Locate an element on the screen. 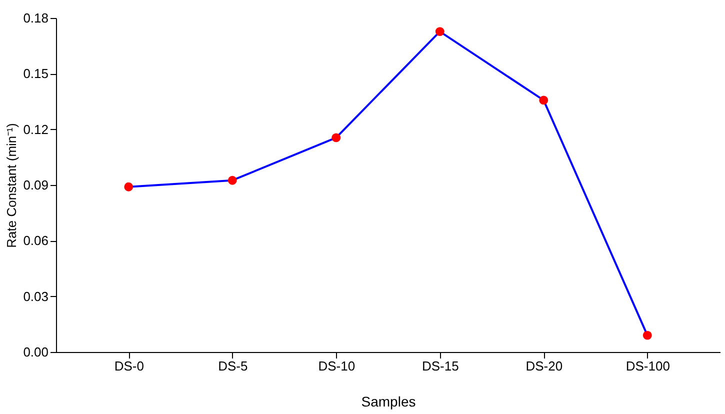  x-axis-title: Samples is located at coordinates (388, 402).